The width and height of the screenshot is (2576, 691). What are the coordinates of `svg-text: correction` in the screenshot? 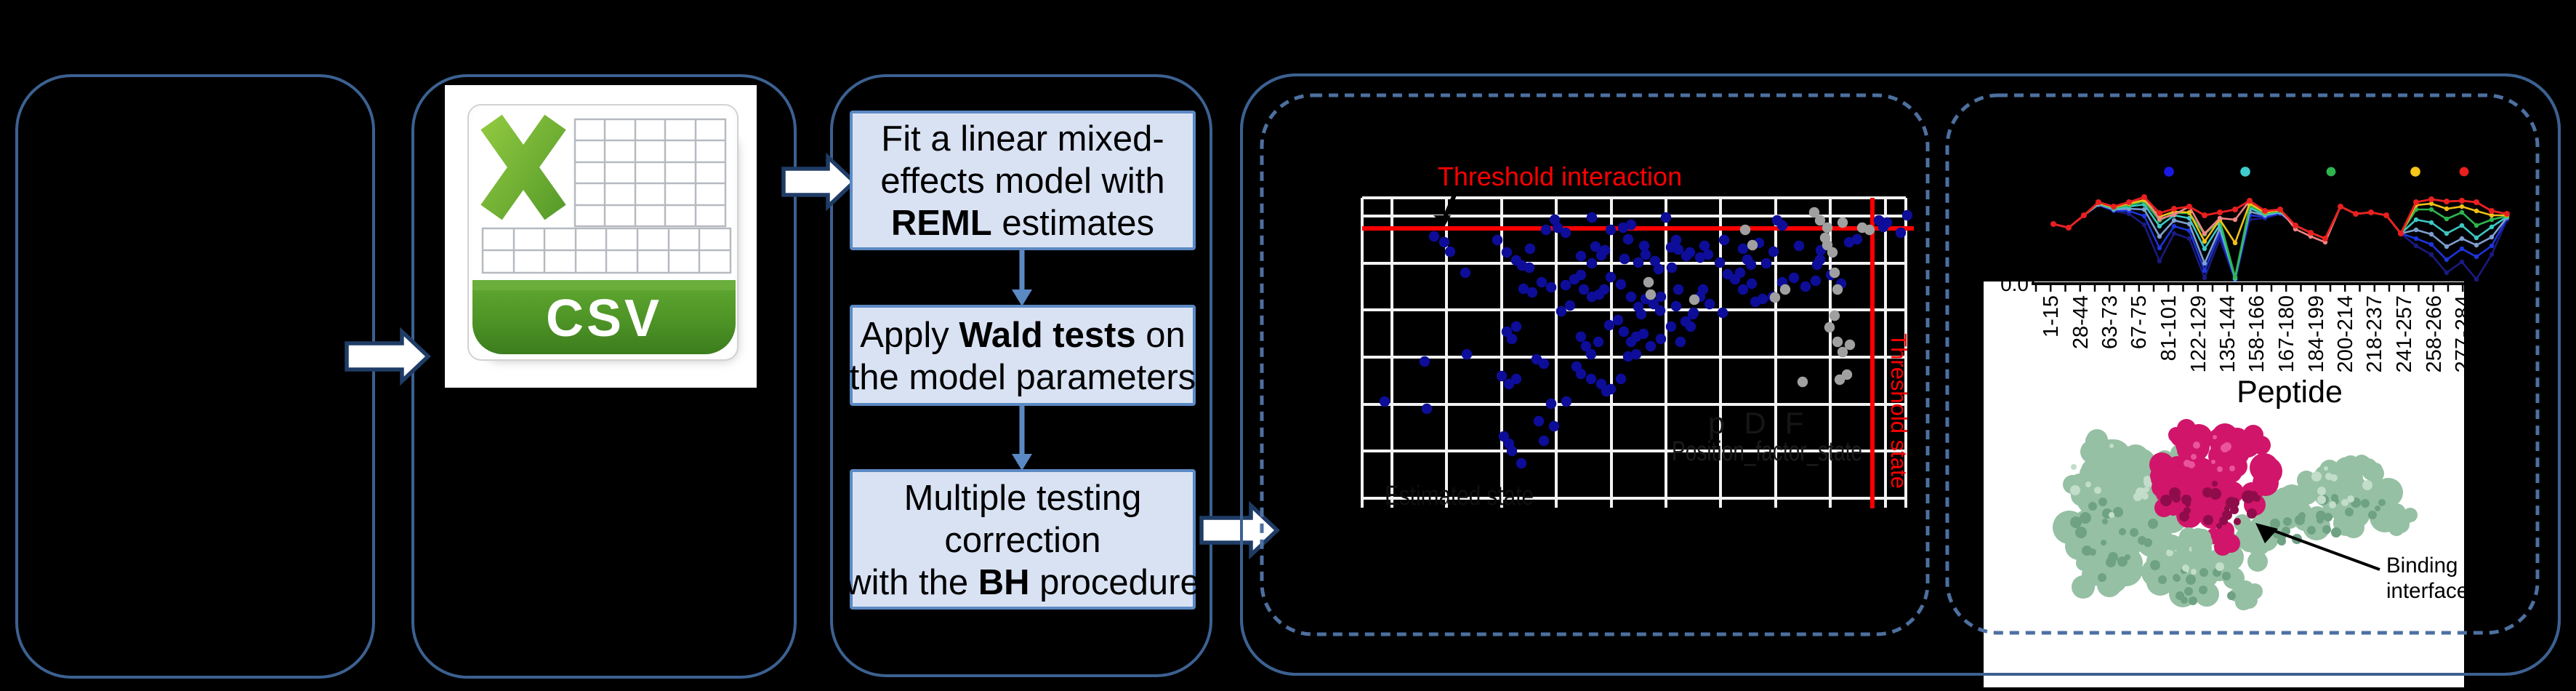 It's located at (1022, 540).